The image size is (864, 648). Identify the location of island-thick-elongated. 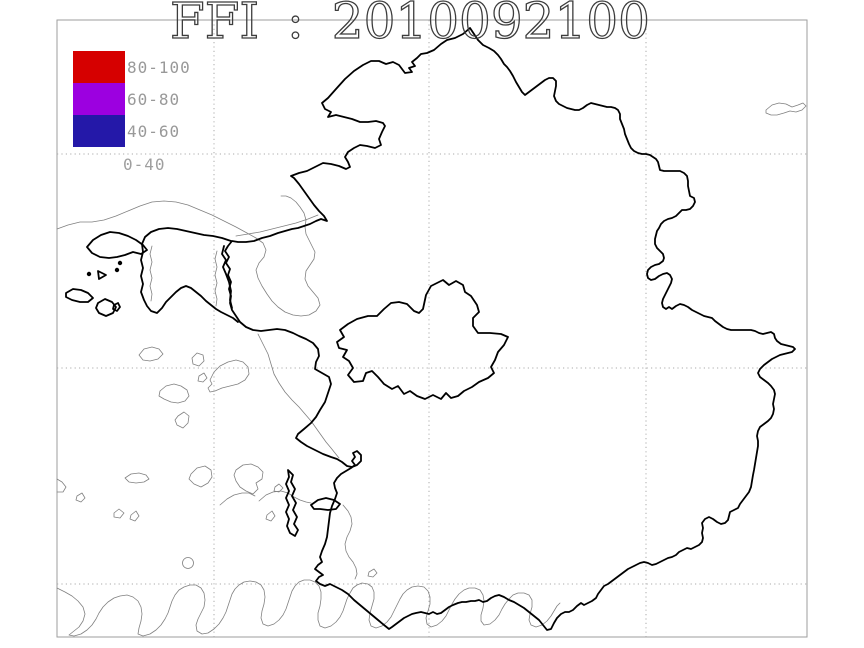
(292, 503).